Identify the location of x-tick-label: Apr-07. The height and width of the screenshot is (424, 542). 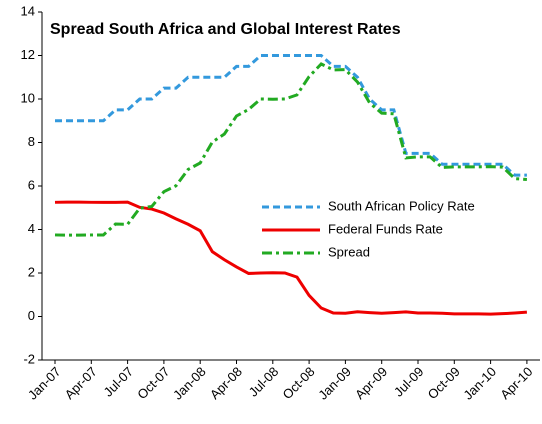
(81, 383).